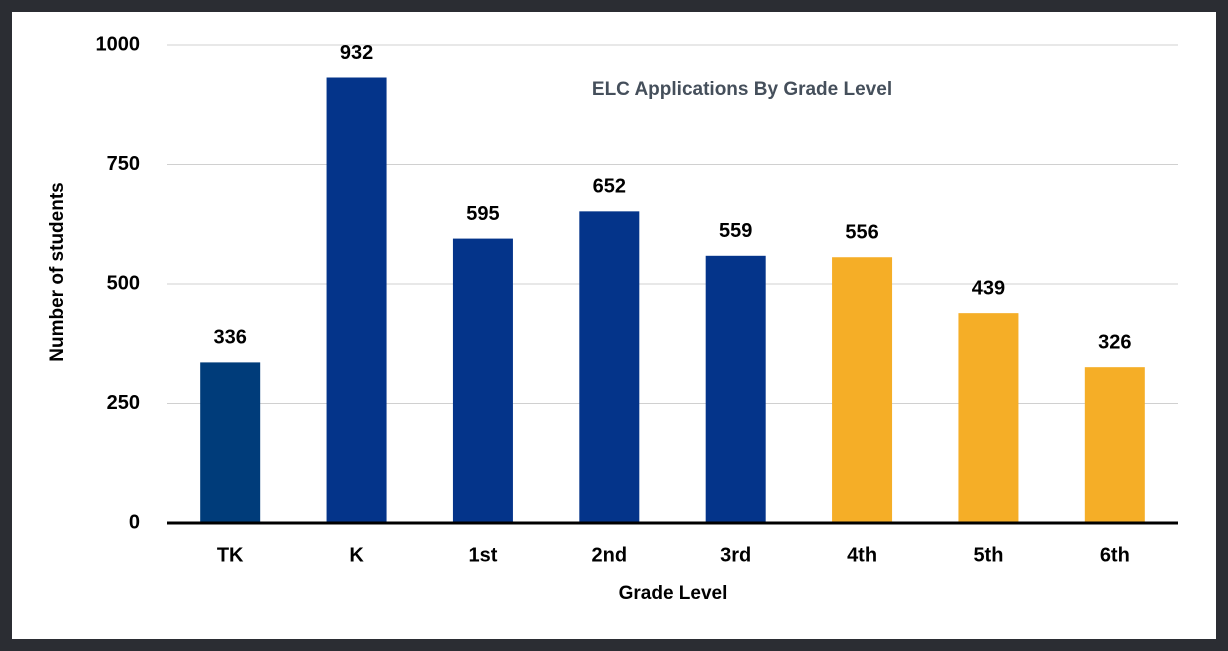 The width and height of the screenshot is (1228, 651). I want to click on value-label: 439, so click(988, 288).